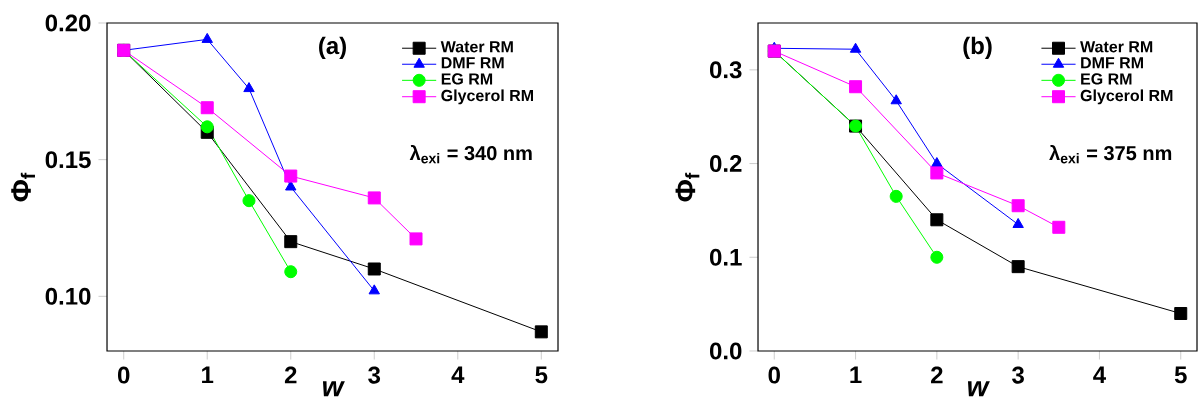 The height and width of the screenshot is (405, 1202). I want to click on text: (b), so click(977, 47).